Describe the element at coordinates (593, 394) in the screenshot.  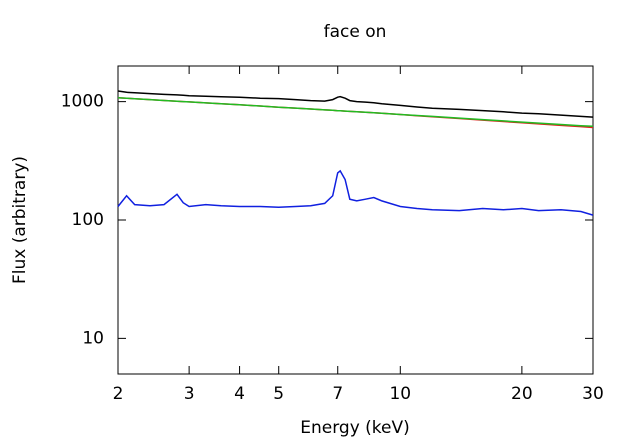
I see `x-tick-label: 30` at that location.